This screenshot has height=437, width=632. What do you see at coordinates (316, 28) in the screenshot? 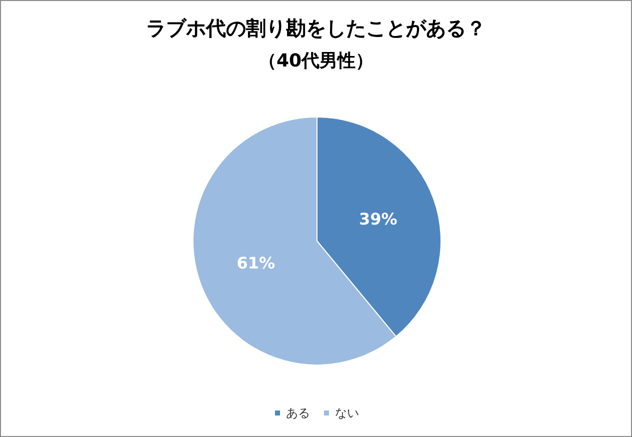
I see `chart-title: ラブホ代の割り勘をしたことがある？` at bounding box center [316, 28].